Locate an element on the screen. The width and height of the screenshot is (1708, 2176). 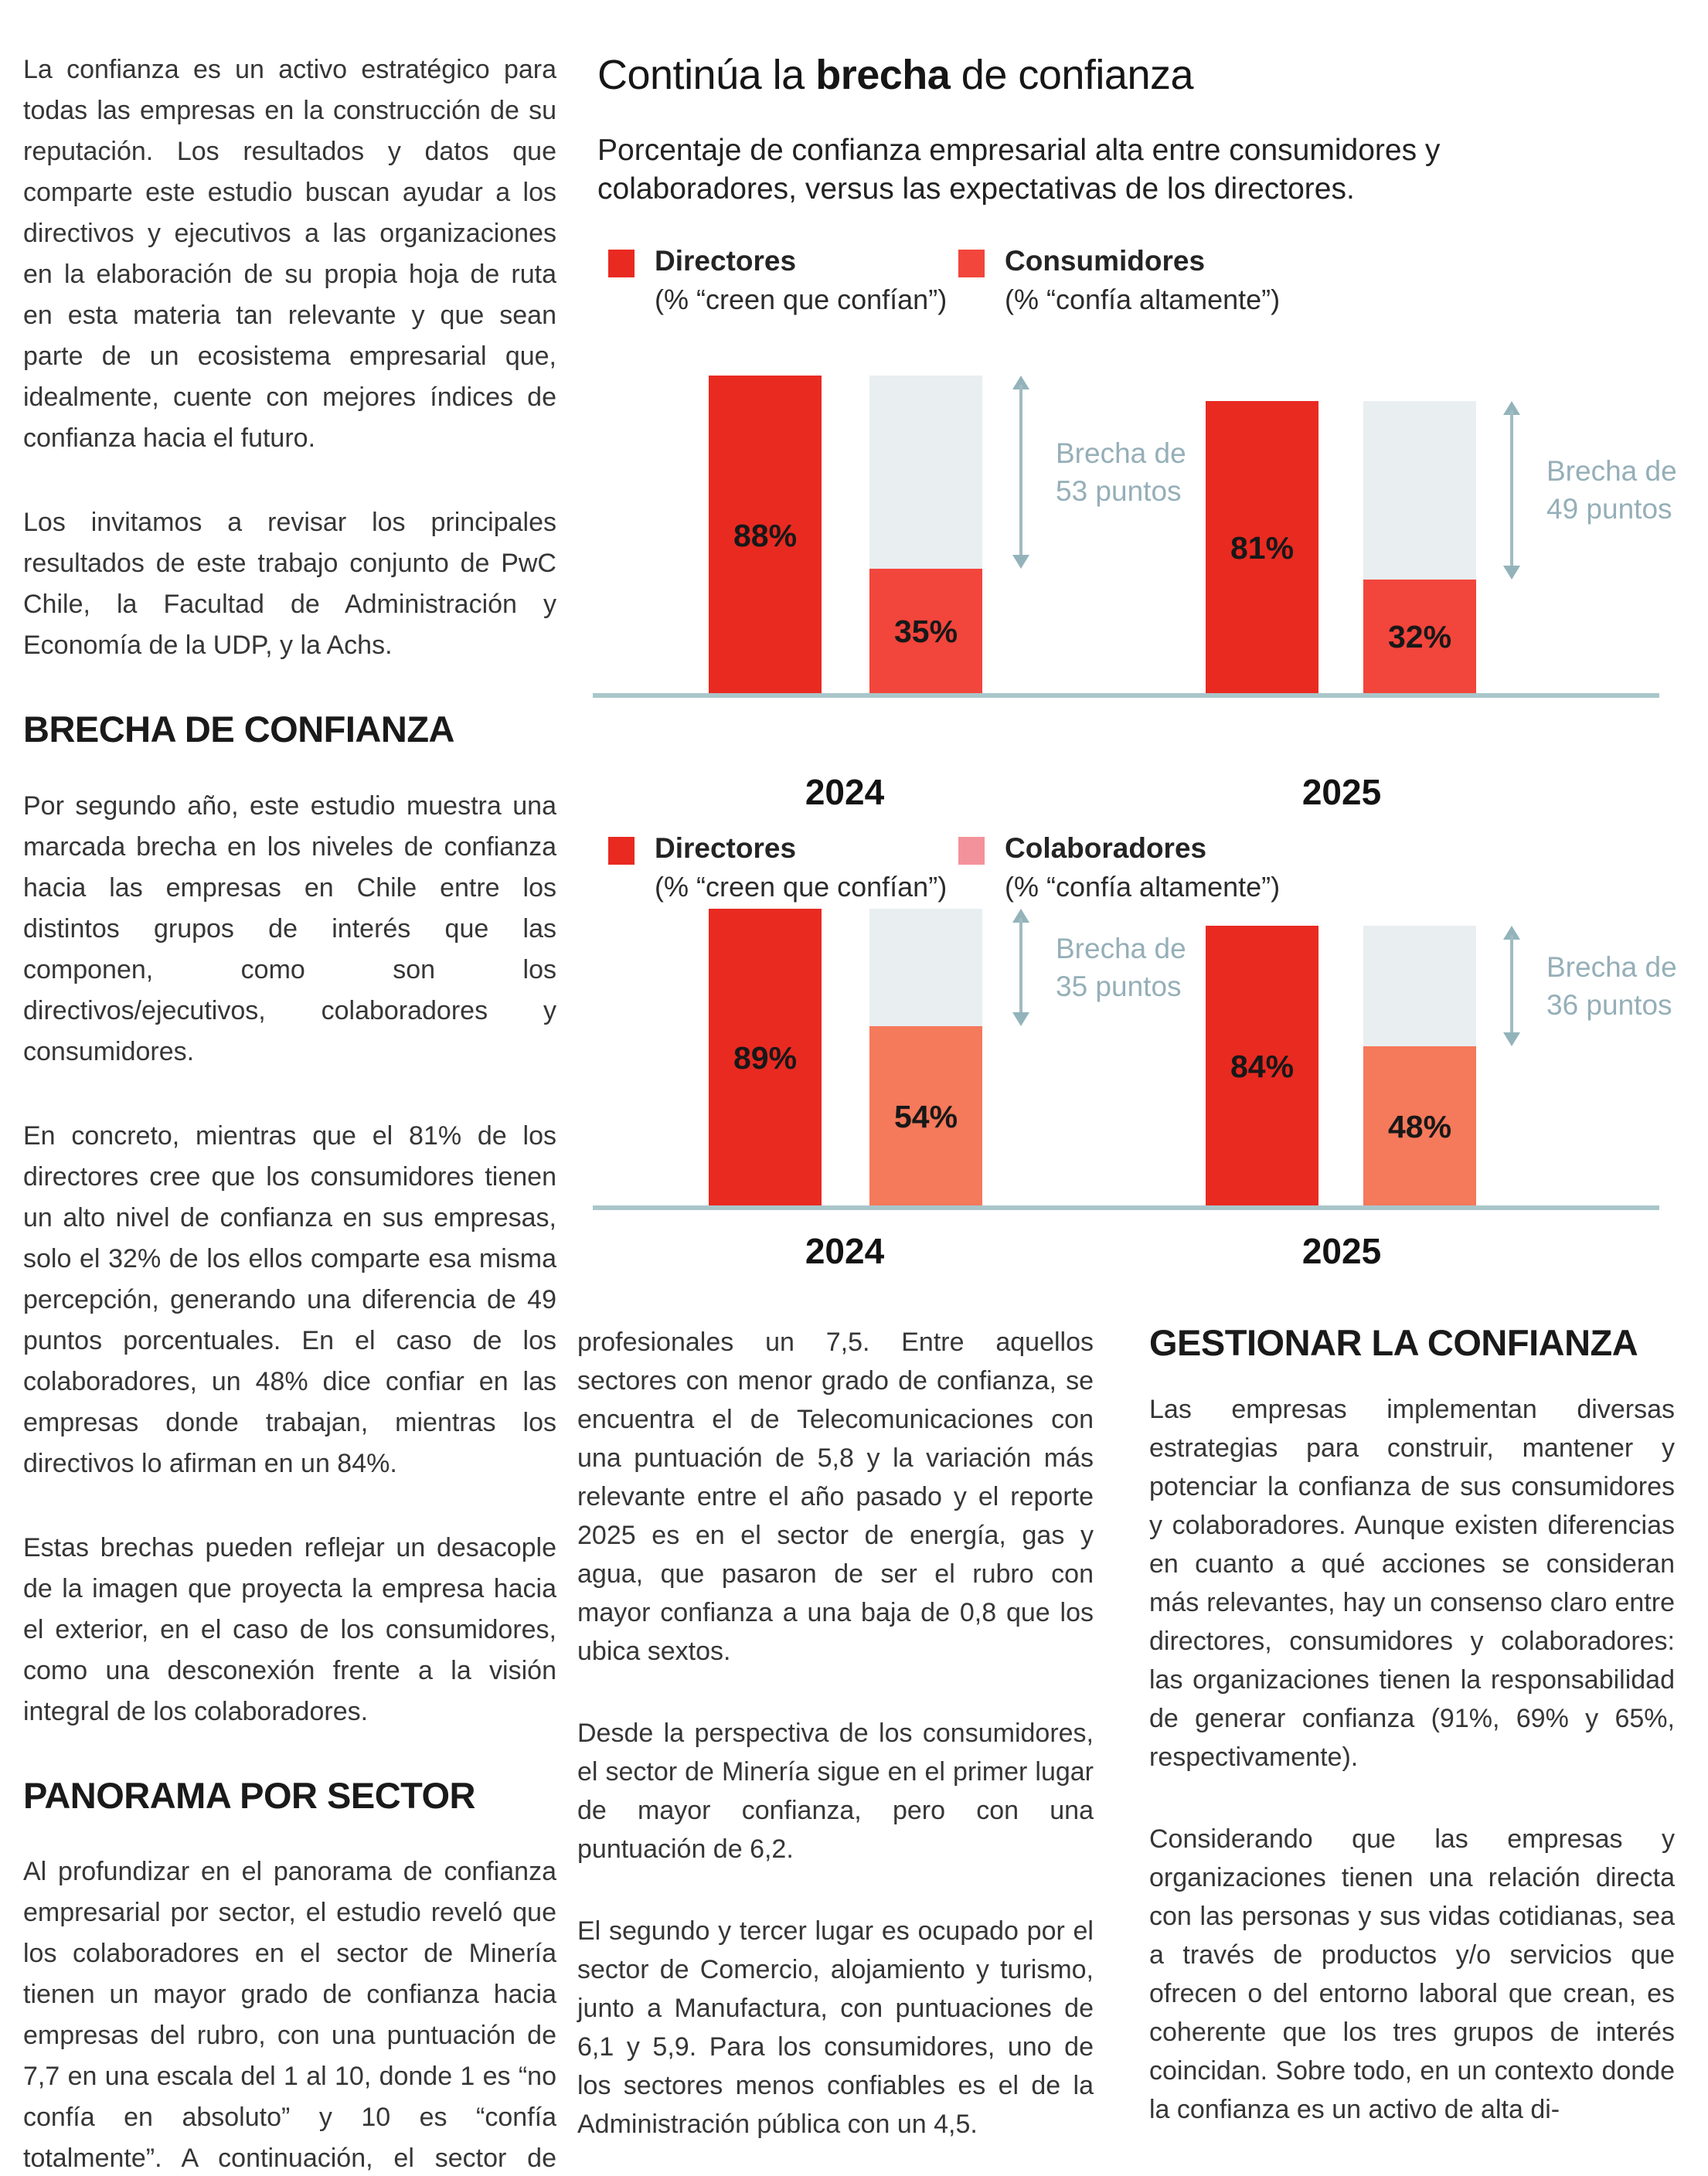
bar-value-label: 32% is located at coordinates (1420, 637).